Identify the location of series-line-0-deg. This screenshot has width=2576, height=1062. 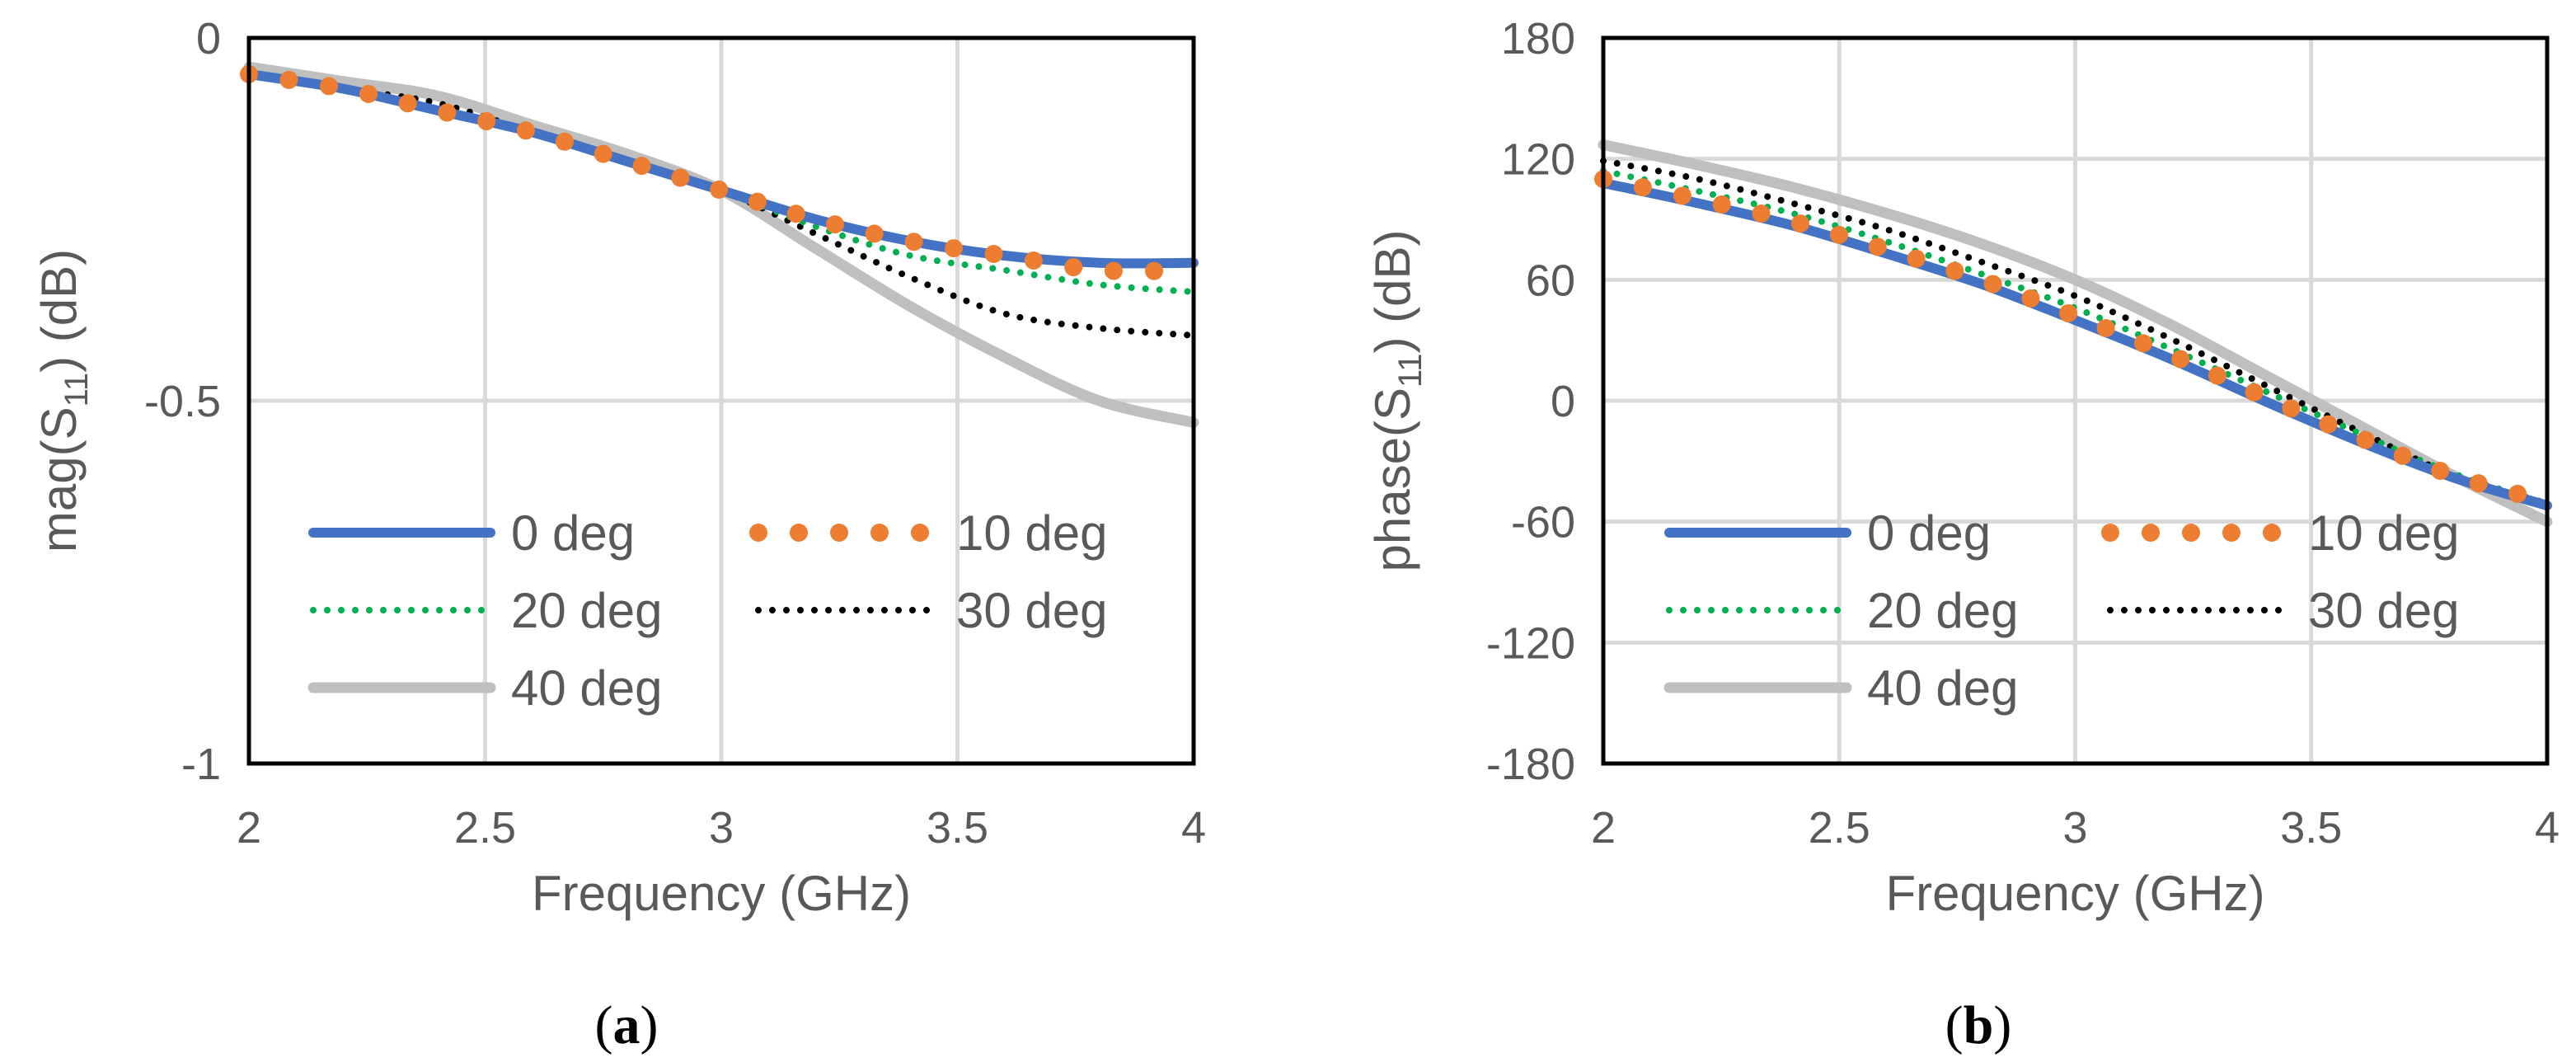
(2075, 344).